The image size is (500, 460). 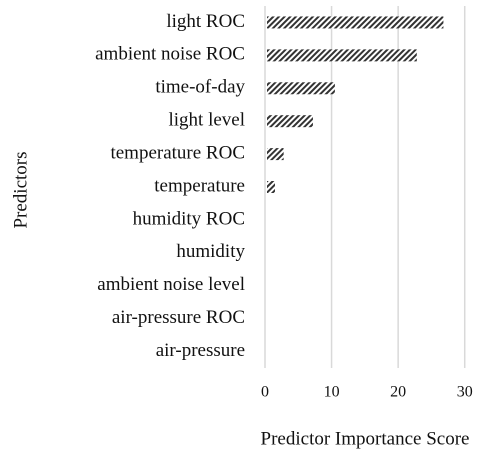 I want to click on y-tick-label: air-pressure, so click(x=200, y=350).